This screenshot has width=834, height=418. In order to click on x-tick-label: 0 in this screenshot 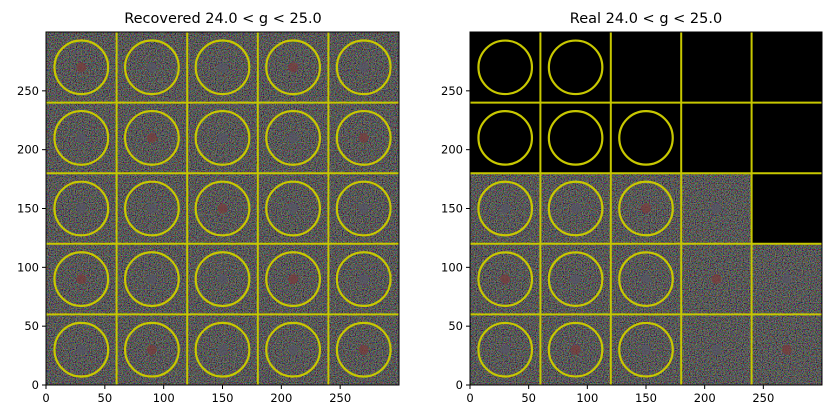, I will do `click(469, 398)`.